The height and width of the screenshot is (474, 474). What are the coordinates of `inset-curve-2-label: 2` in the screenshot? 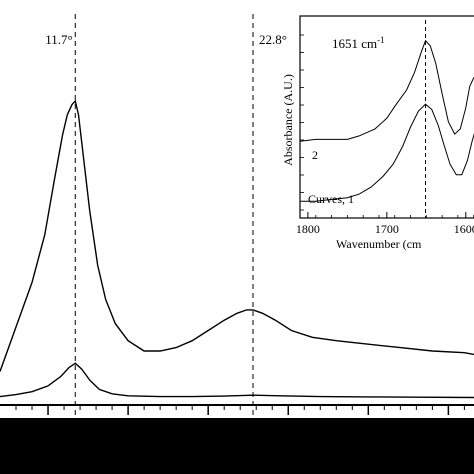 It's located at (315, 155).